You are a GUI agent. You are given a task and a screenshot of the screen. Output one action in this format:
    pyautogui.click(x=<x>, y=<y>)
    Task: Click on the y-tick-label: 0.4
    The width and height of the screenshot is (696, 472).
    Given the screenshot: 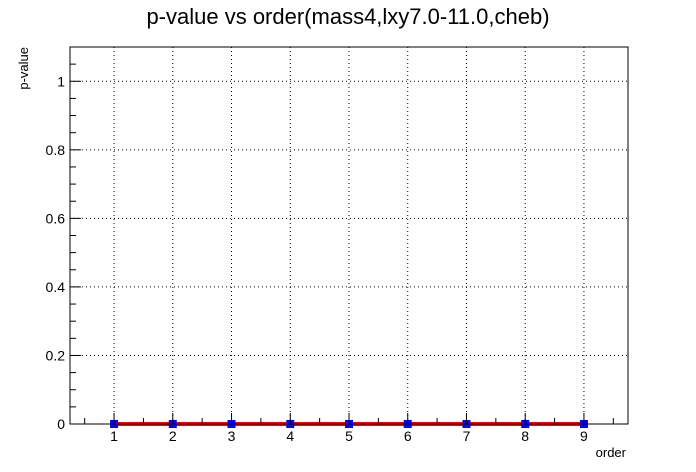 What is the action you would take?
    pyautogui.click(x=56, y=287)
    